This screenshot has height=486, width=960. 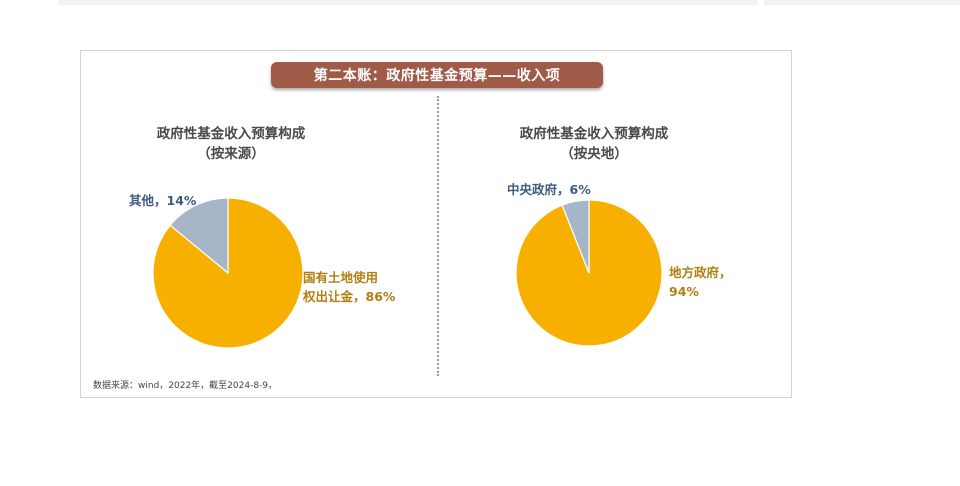 What do you see at coordinates (594, 154) in the screenshot?
I see `chart-subtitle: （按央地）` at bounding box center [594, 154].